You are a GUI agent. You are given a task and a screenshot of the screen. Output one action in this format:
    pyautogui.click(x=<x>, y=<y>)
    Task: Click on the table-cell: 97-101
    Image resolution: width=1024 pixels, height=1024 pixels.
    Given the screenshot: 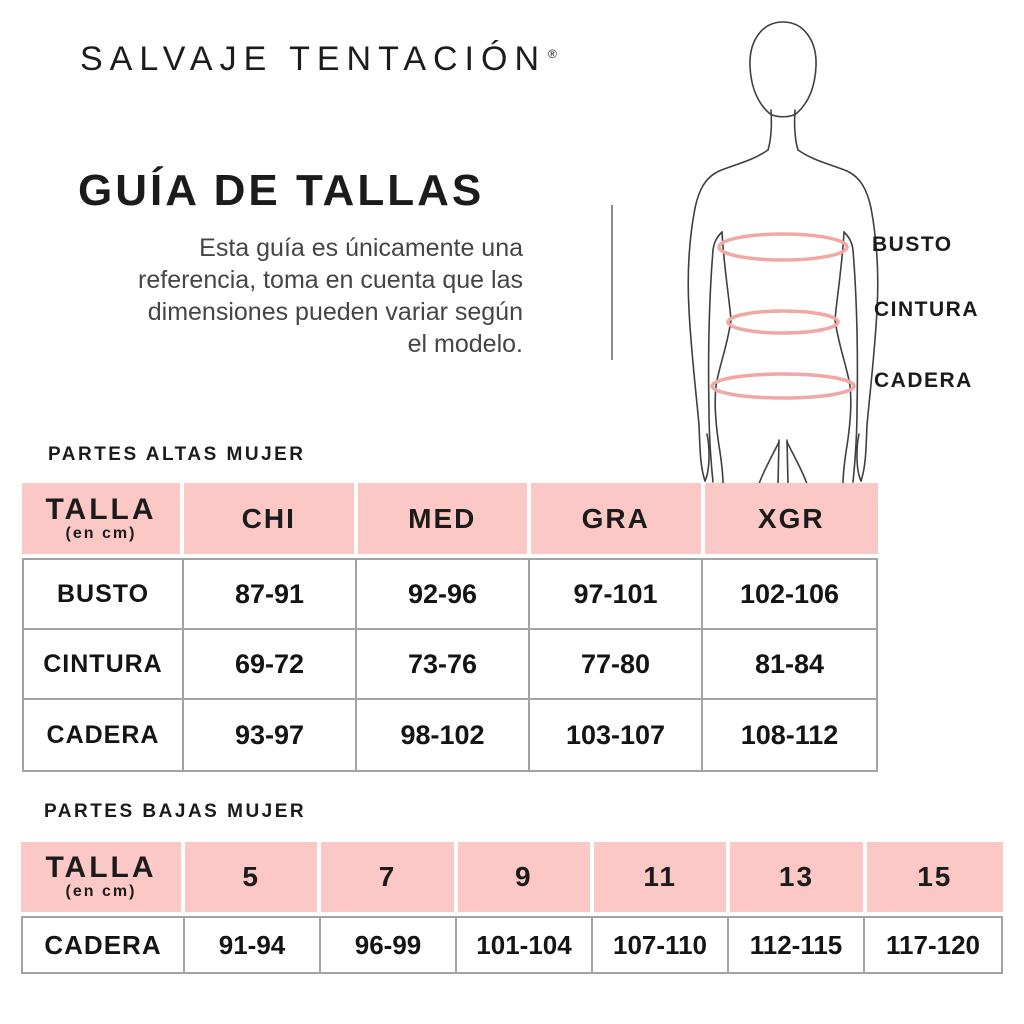 What is the action you would take?
    pyautogui.click(x=616, y=595)
    